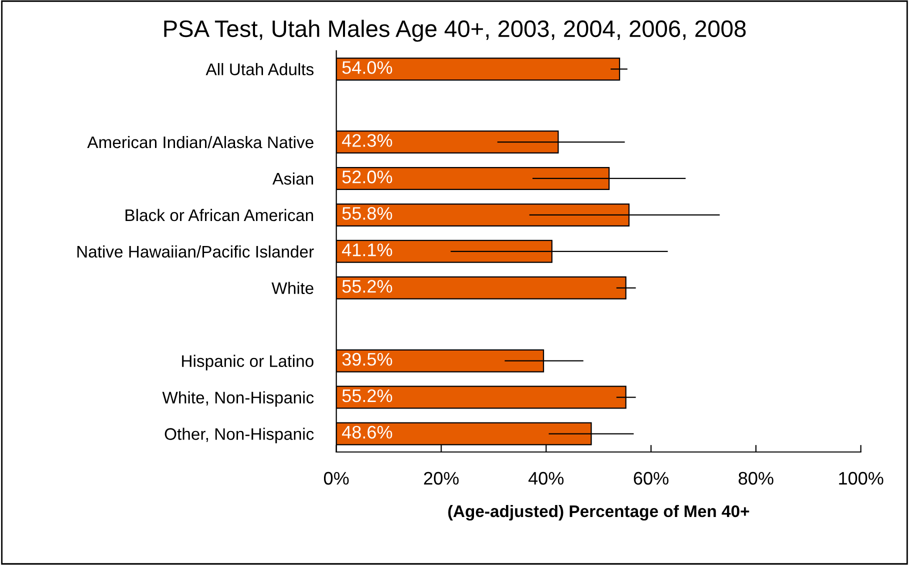  I want to click on data-label: 39.5%, so click(367, 359).